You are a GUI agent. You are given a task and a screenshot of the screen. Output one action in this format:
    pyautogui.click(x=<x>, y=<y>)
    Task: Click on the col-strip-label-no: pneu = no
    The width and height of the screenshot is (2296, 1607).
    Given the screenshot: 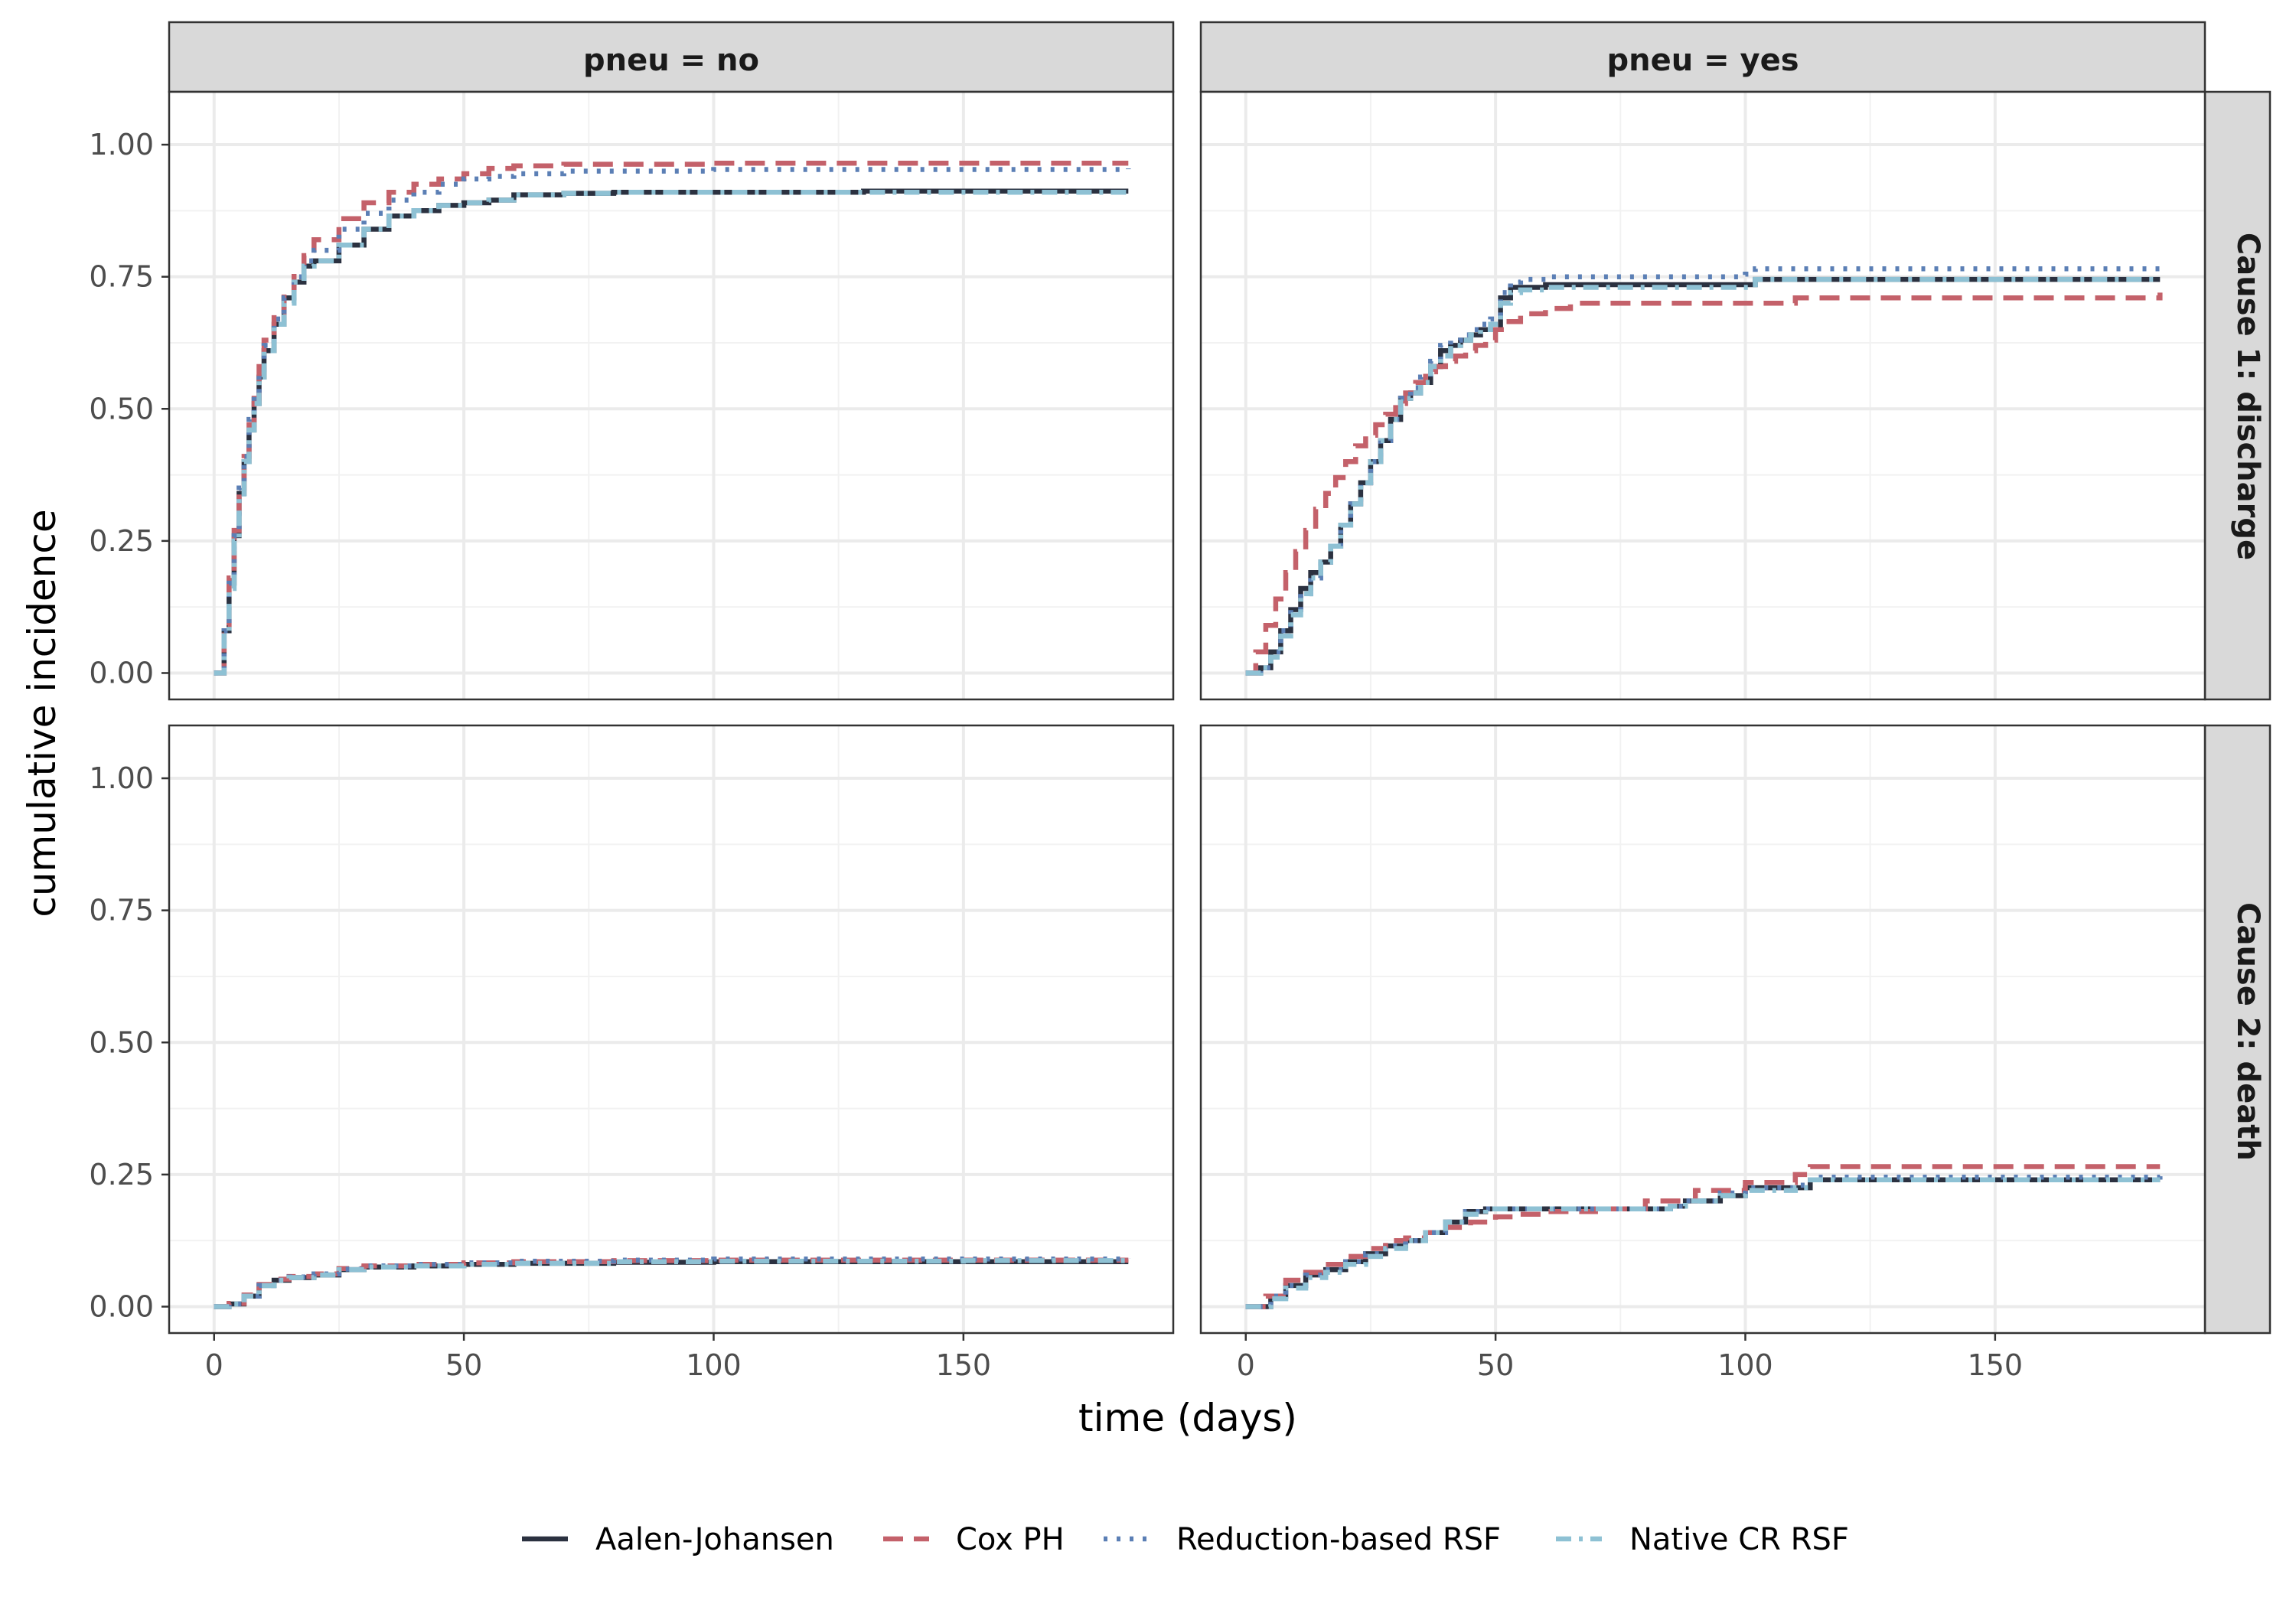 What is the action you would take?
    pyautogui.click(x=671, y=60)
    